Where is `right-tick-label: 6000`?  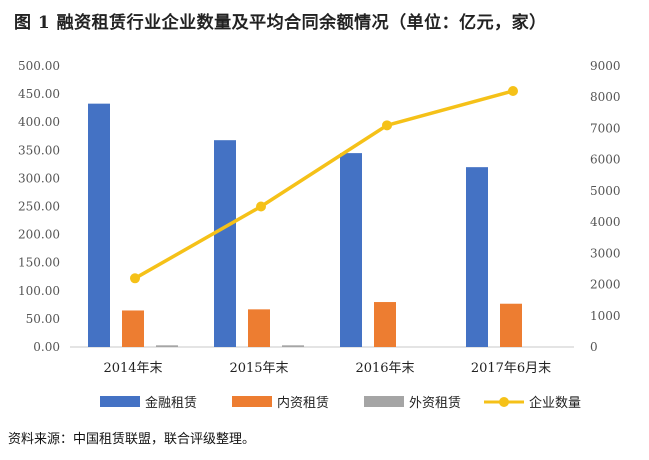
right-tick-label: 6000 is located at coordinates (605, 160).